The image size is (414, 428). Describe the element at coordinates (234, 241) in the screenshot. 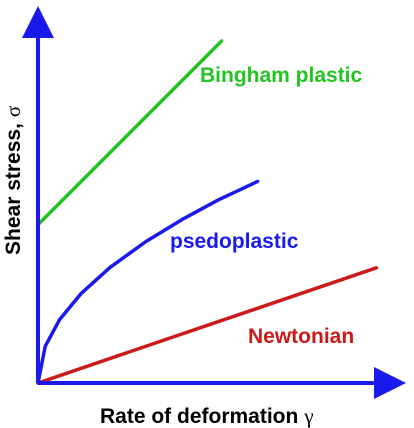

I see `series-label-psedoplastic: psedoplastic` at that location.